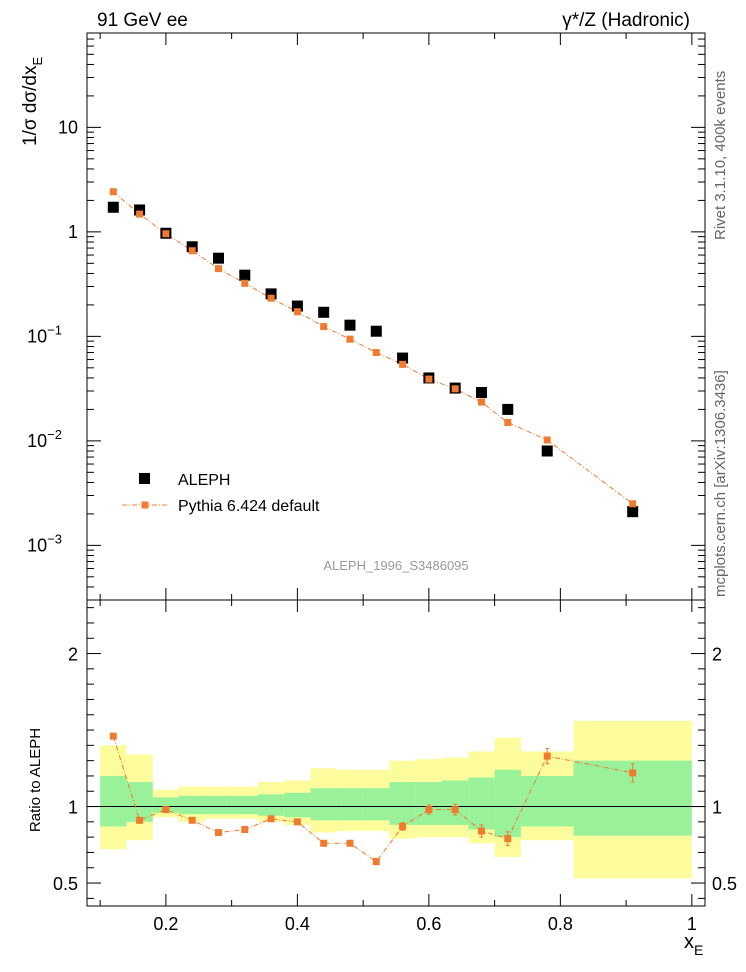 The width and height of the screenshot is (746, 972). Describe the element at coordinates (35, 780) in the screenshot. I see `ratio-y-label: Ratio to ALEPH` at that location.